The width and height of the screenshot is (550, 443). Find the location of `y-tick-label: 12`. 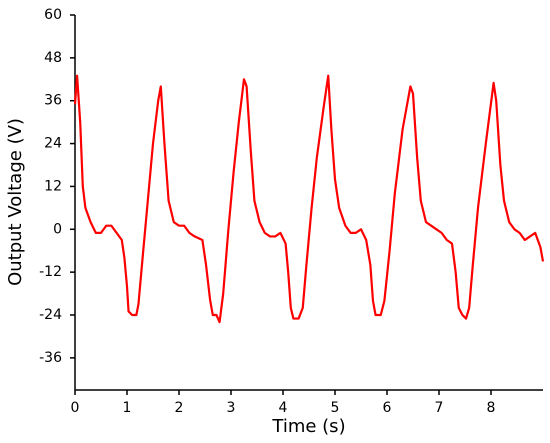

y-tick-label: 12 is located at coordinates (53, 186).